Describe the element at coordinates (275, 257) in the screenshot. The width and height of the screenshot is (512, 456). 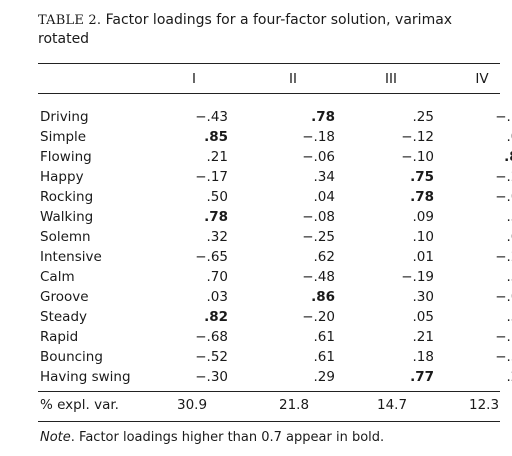
I see `table-row: Intensive −.65 .62 .01 −.24` at that location.